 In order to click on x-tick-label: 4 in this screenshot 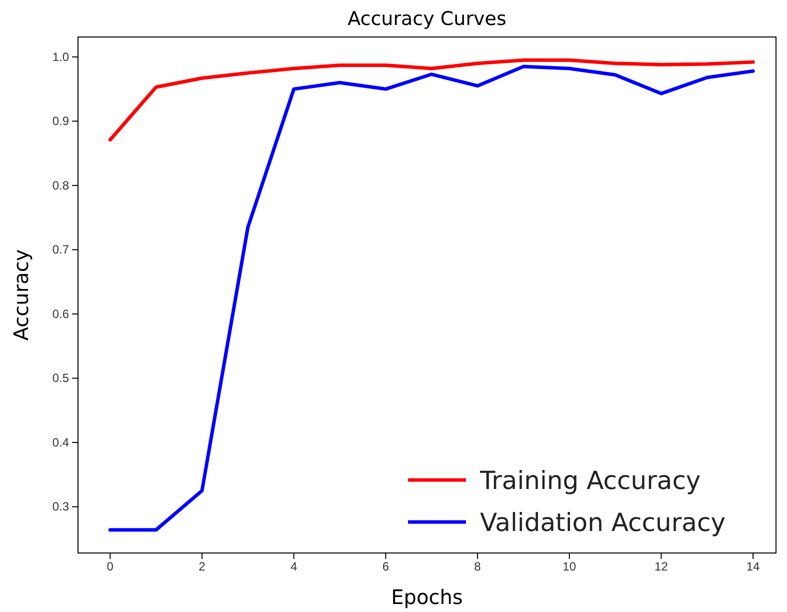, I will do `click(294, 567)`.